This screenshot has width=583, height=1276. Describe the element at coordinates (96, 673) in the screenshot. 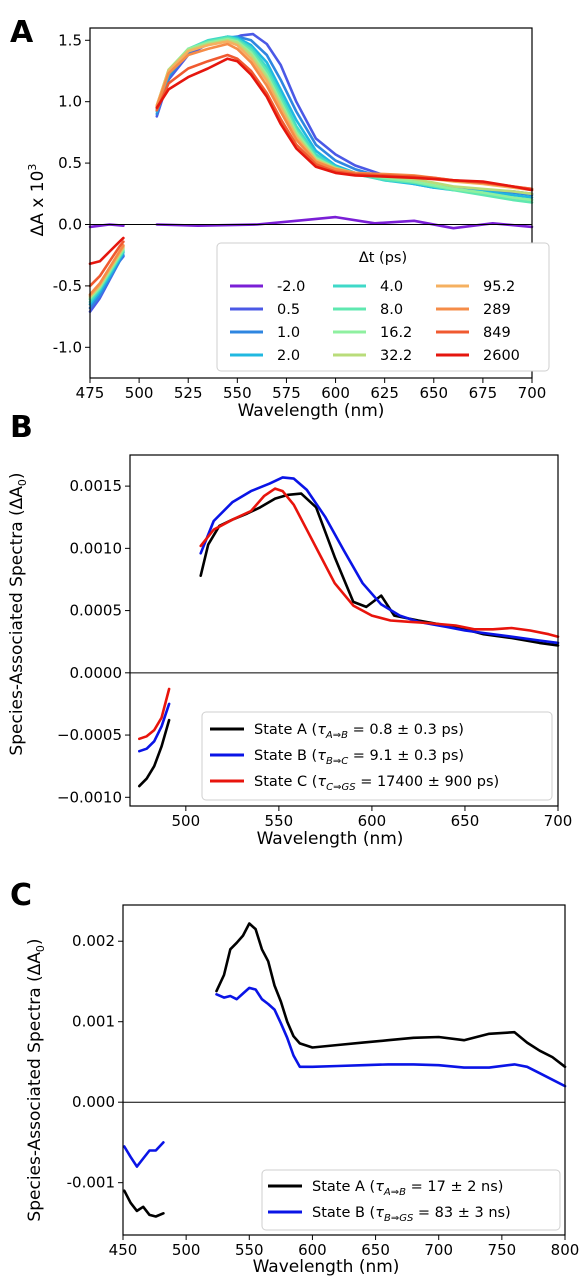

I see `panel-b-ytick-label: 0.0000` at that location.